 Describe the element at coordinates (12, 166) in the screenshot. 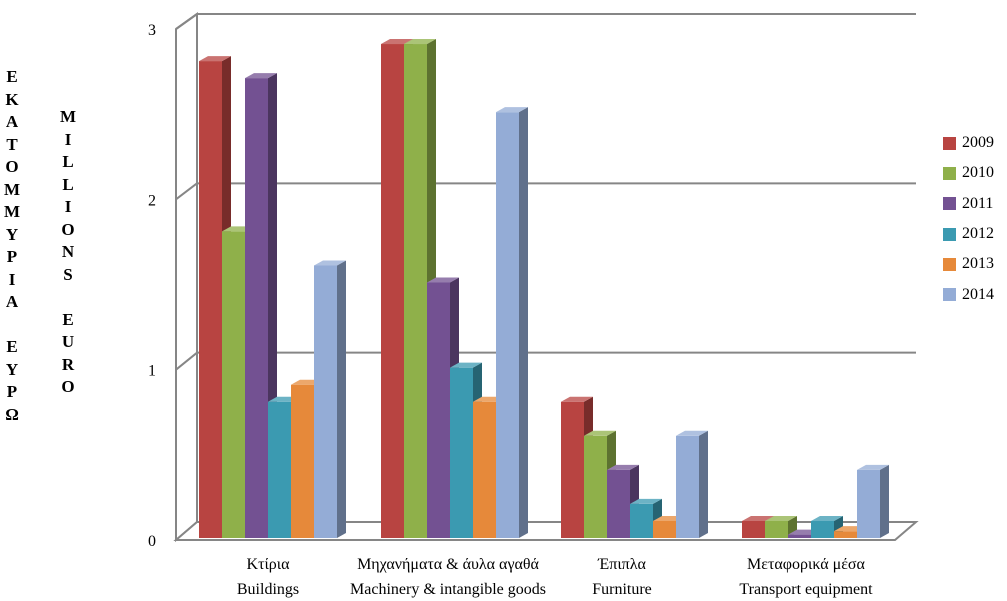

I see `y-axis-label-letter: Ο` at that location.